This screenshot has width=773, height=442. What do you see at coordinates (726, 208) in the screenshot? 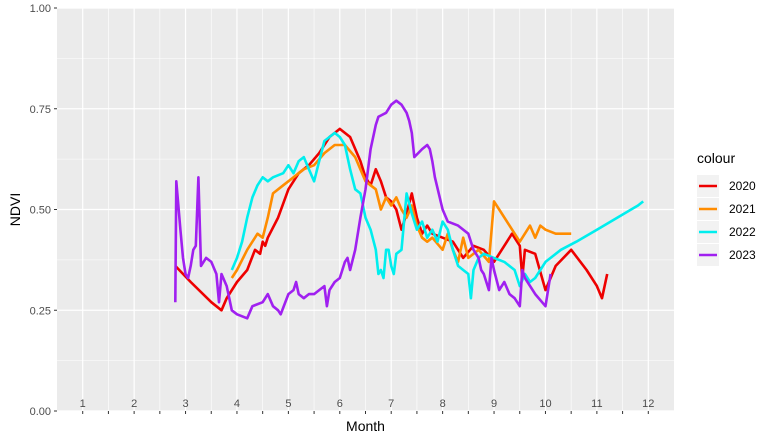
I see `legend: colour 2020 2021 2022 2023` at bounding box center [726, 208].